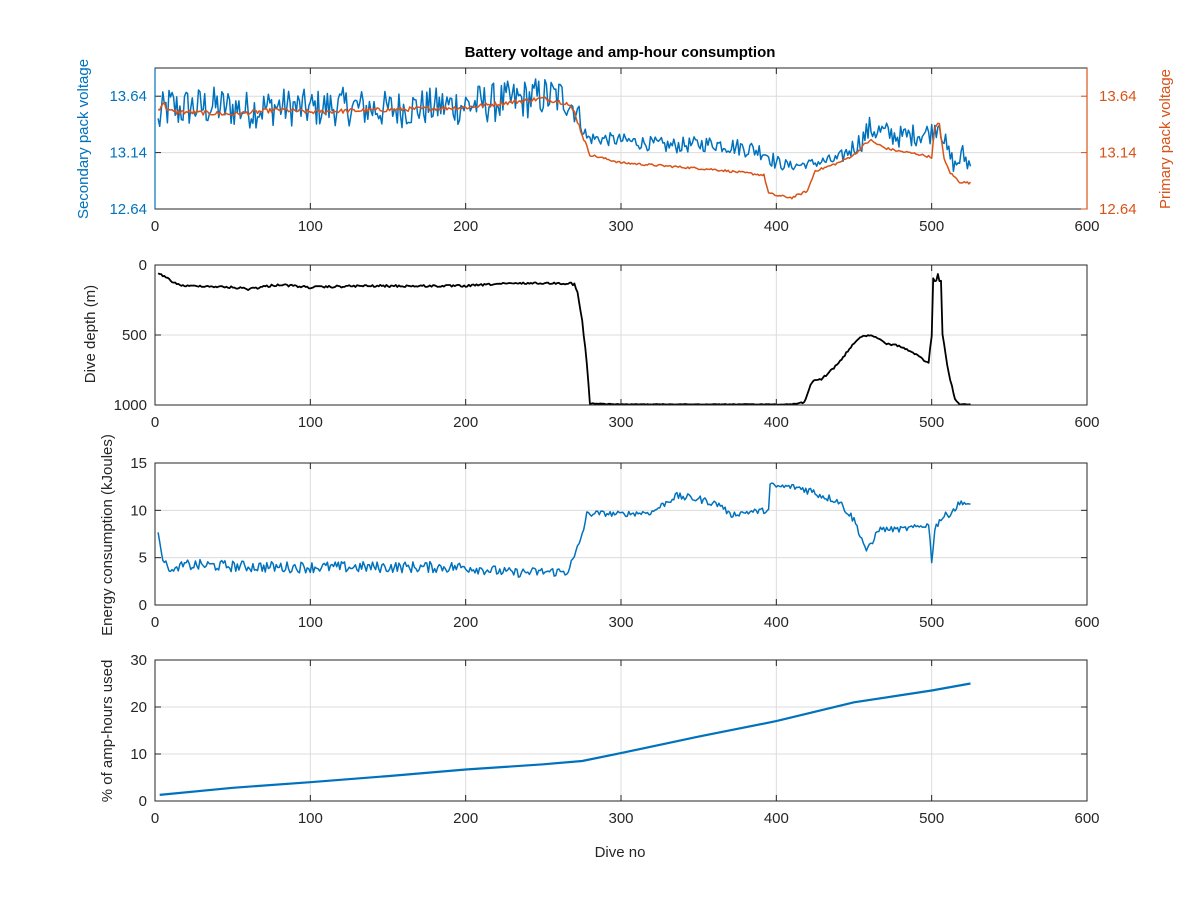 The image size is (1200, 900). I want to click on energy-y-label: Energy consumption (kJoules), so click(107, 535).